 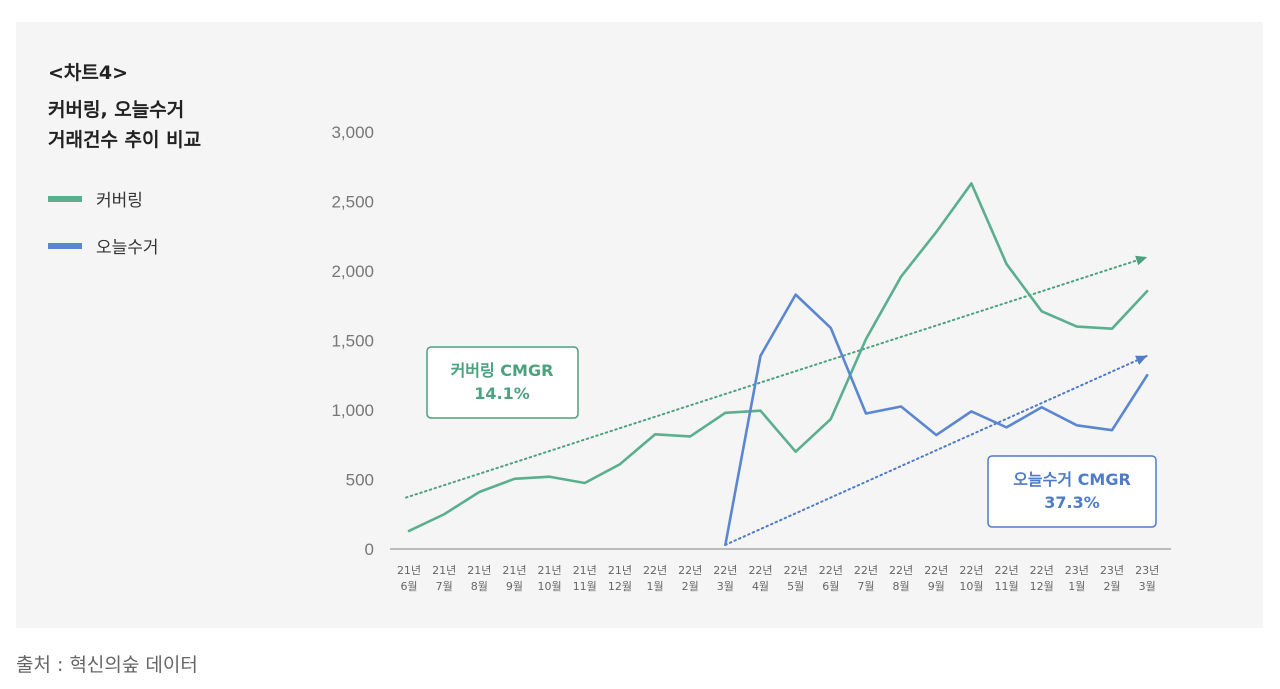 I want to click on y-tick-label: 500, so click(x=360, y=480).